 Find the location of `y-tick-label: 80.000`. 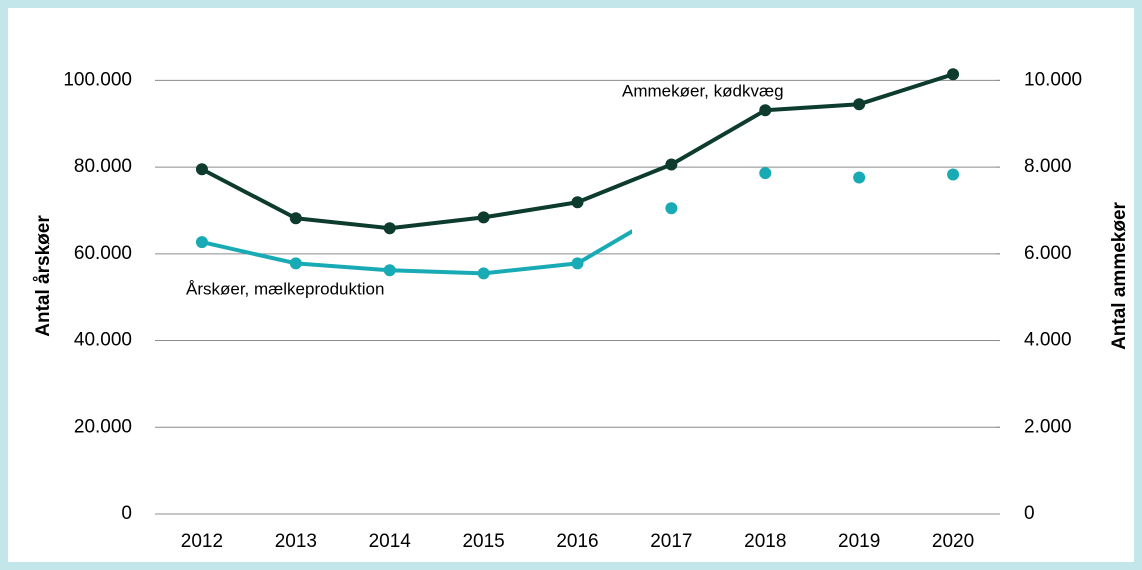

y-tick-label: 80.000 is located at coordinates (103, 166).